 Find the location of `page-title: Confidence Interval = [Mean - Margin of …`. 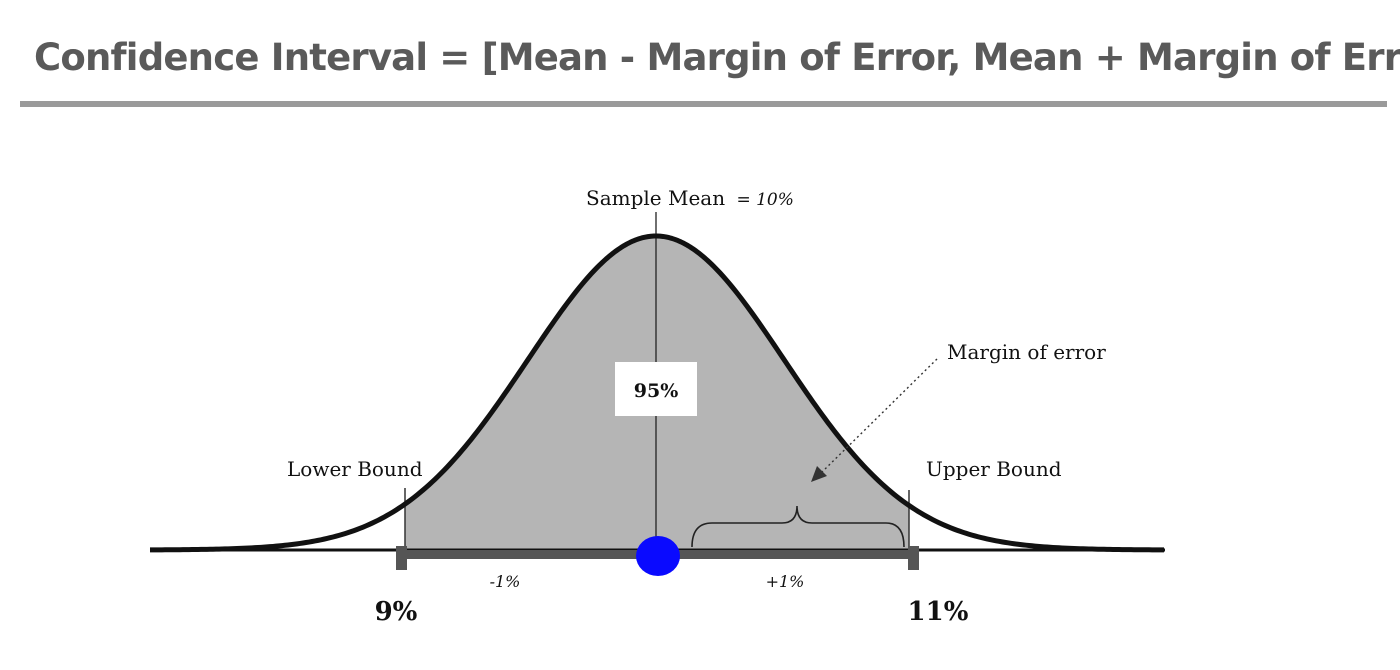

page-title: Confidence Interval = [Mean - Margin of … is located at coordinates (717, 57).